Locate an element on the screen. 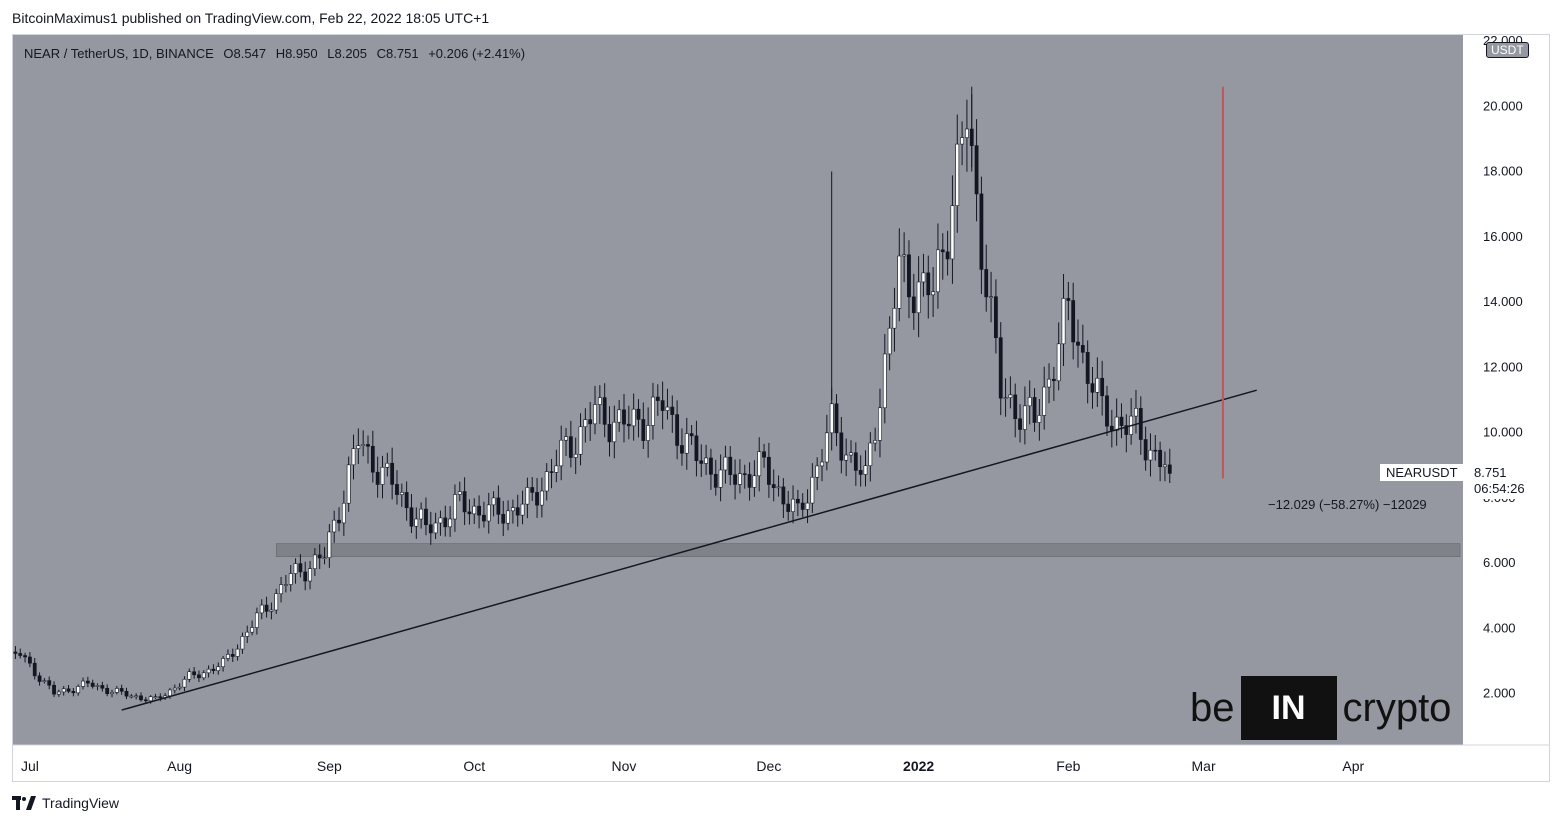  symbol-tag: NEARUSDT is located at coordinates (1422, 472).